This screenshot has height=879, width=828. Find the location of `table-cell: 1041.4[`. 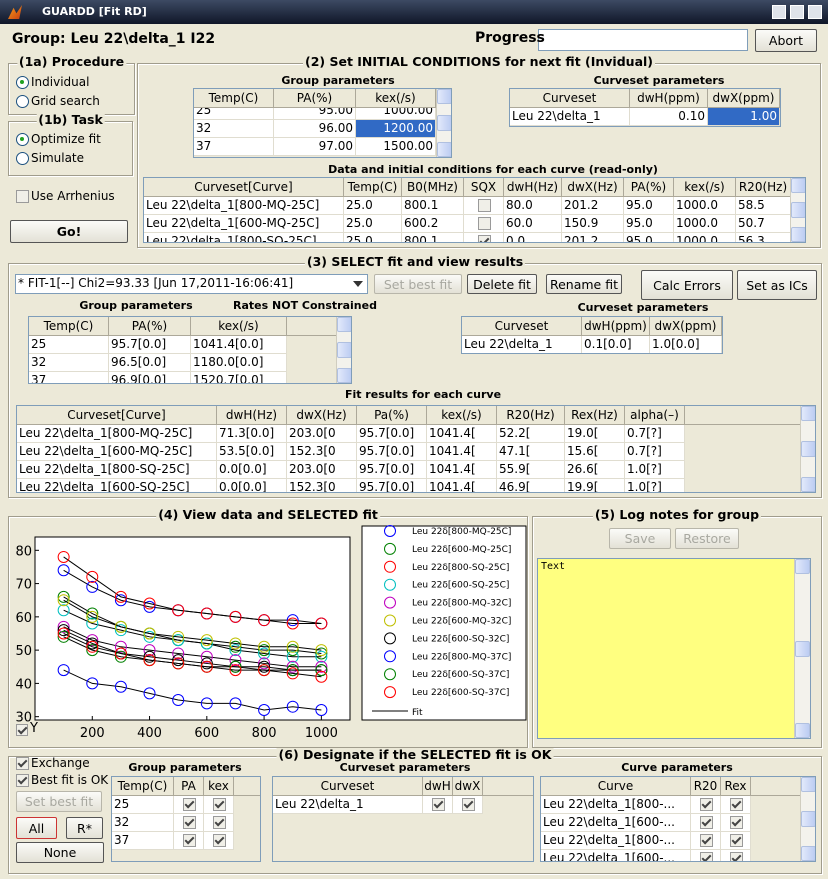

table-cell: 1041.4[ is located at coordinates (462, 470).